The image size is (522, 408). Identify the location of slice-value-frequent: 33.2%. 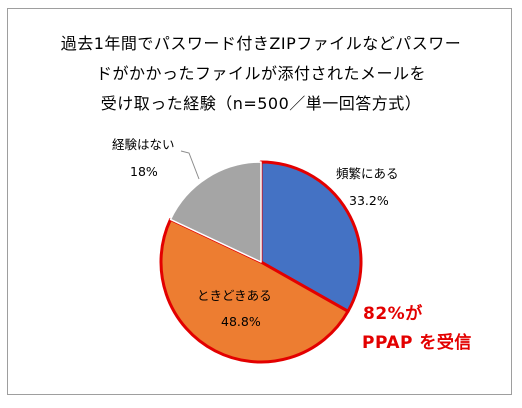
(369, 200).